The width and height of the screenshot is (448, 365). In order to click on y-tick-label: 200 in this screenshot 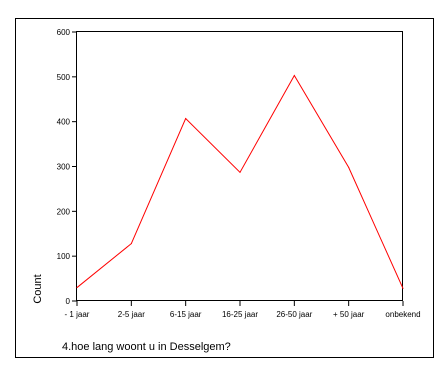, I will do `click(64, 211)`.